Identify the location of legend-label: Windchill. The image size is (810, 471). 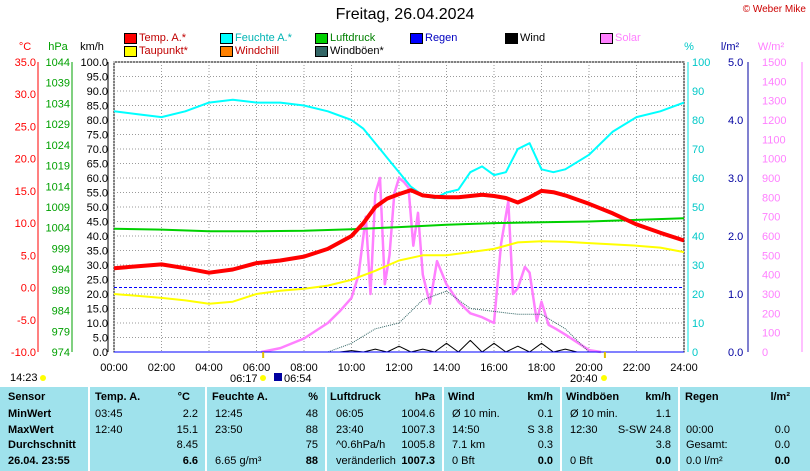
(257, 51).